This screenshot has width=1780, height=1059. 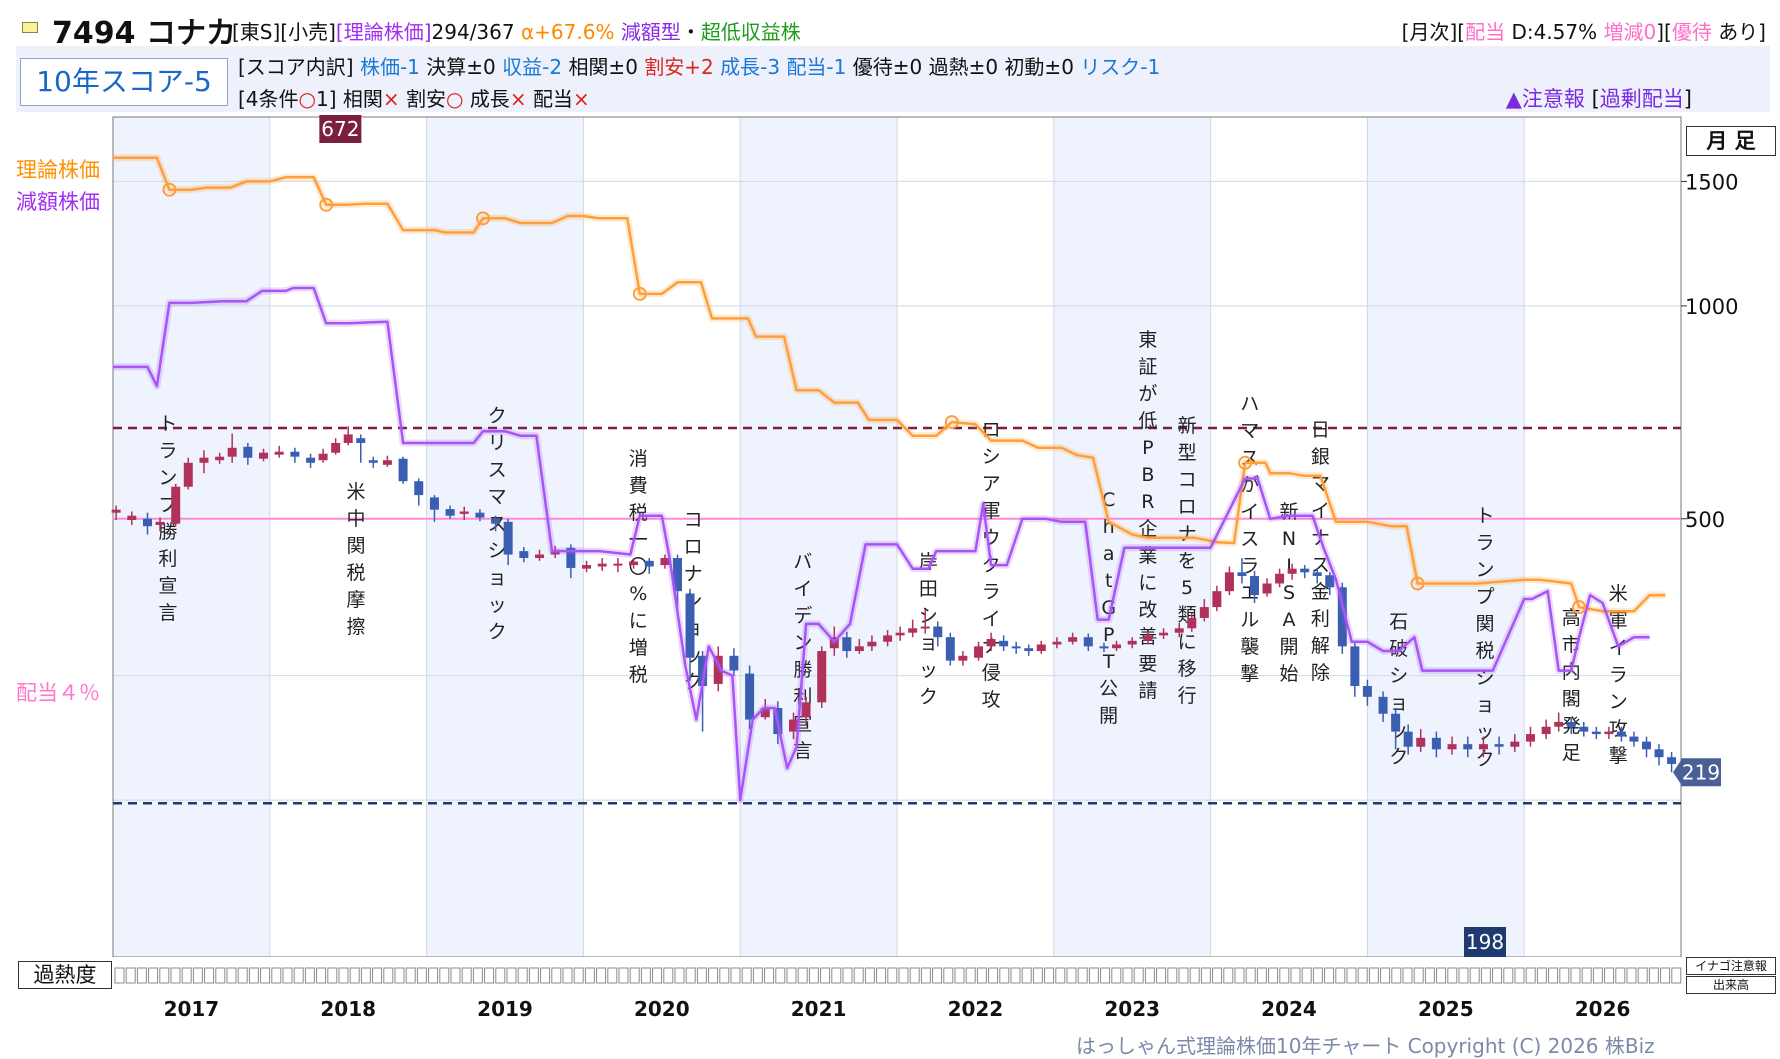 I want to click on theory-tag: [理論株価], so click(x=383, y=32).